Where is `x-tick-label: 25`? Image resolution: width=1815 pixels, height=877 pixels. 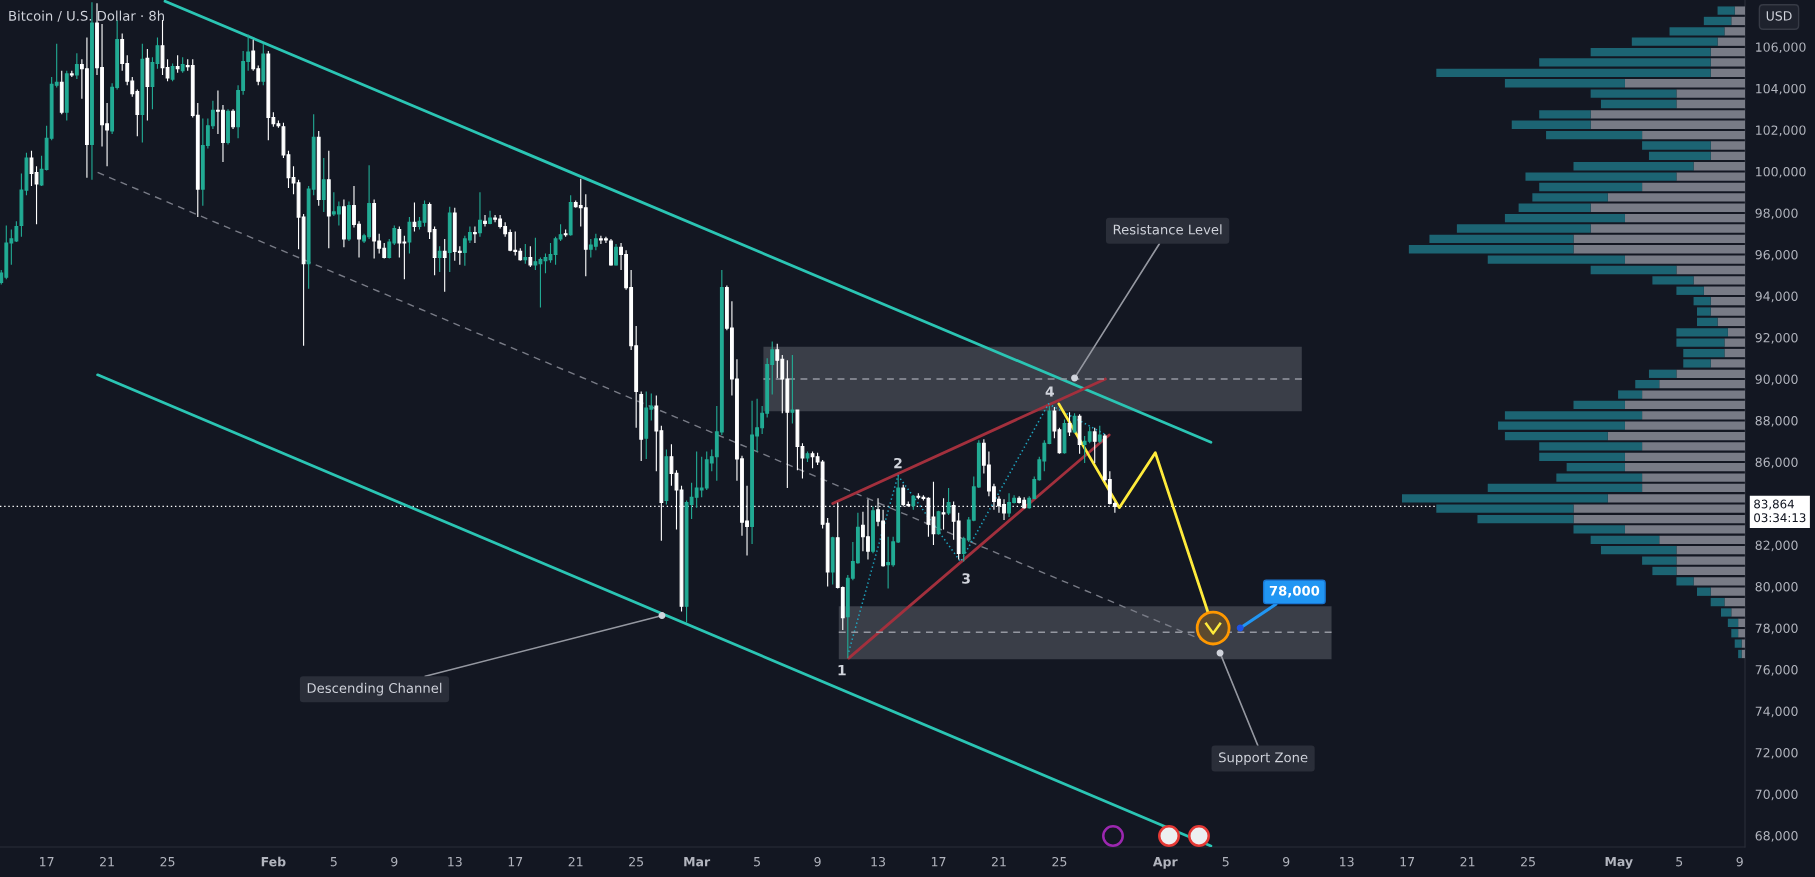 x-tick-label: 25 is located at coordinates (1528, 861).